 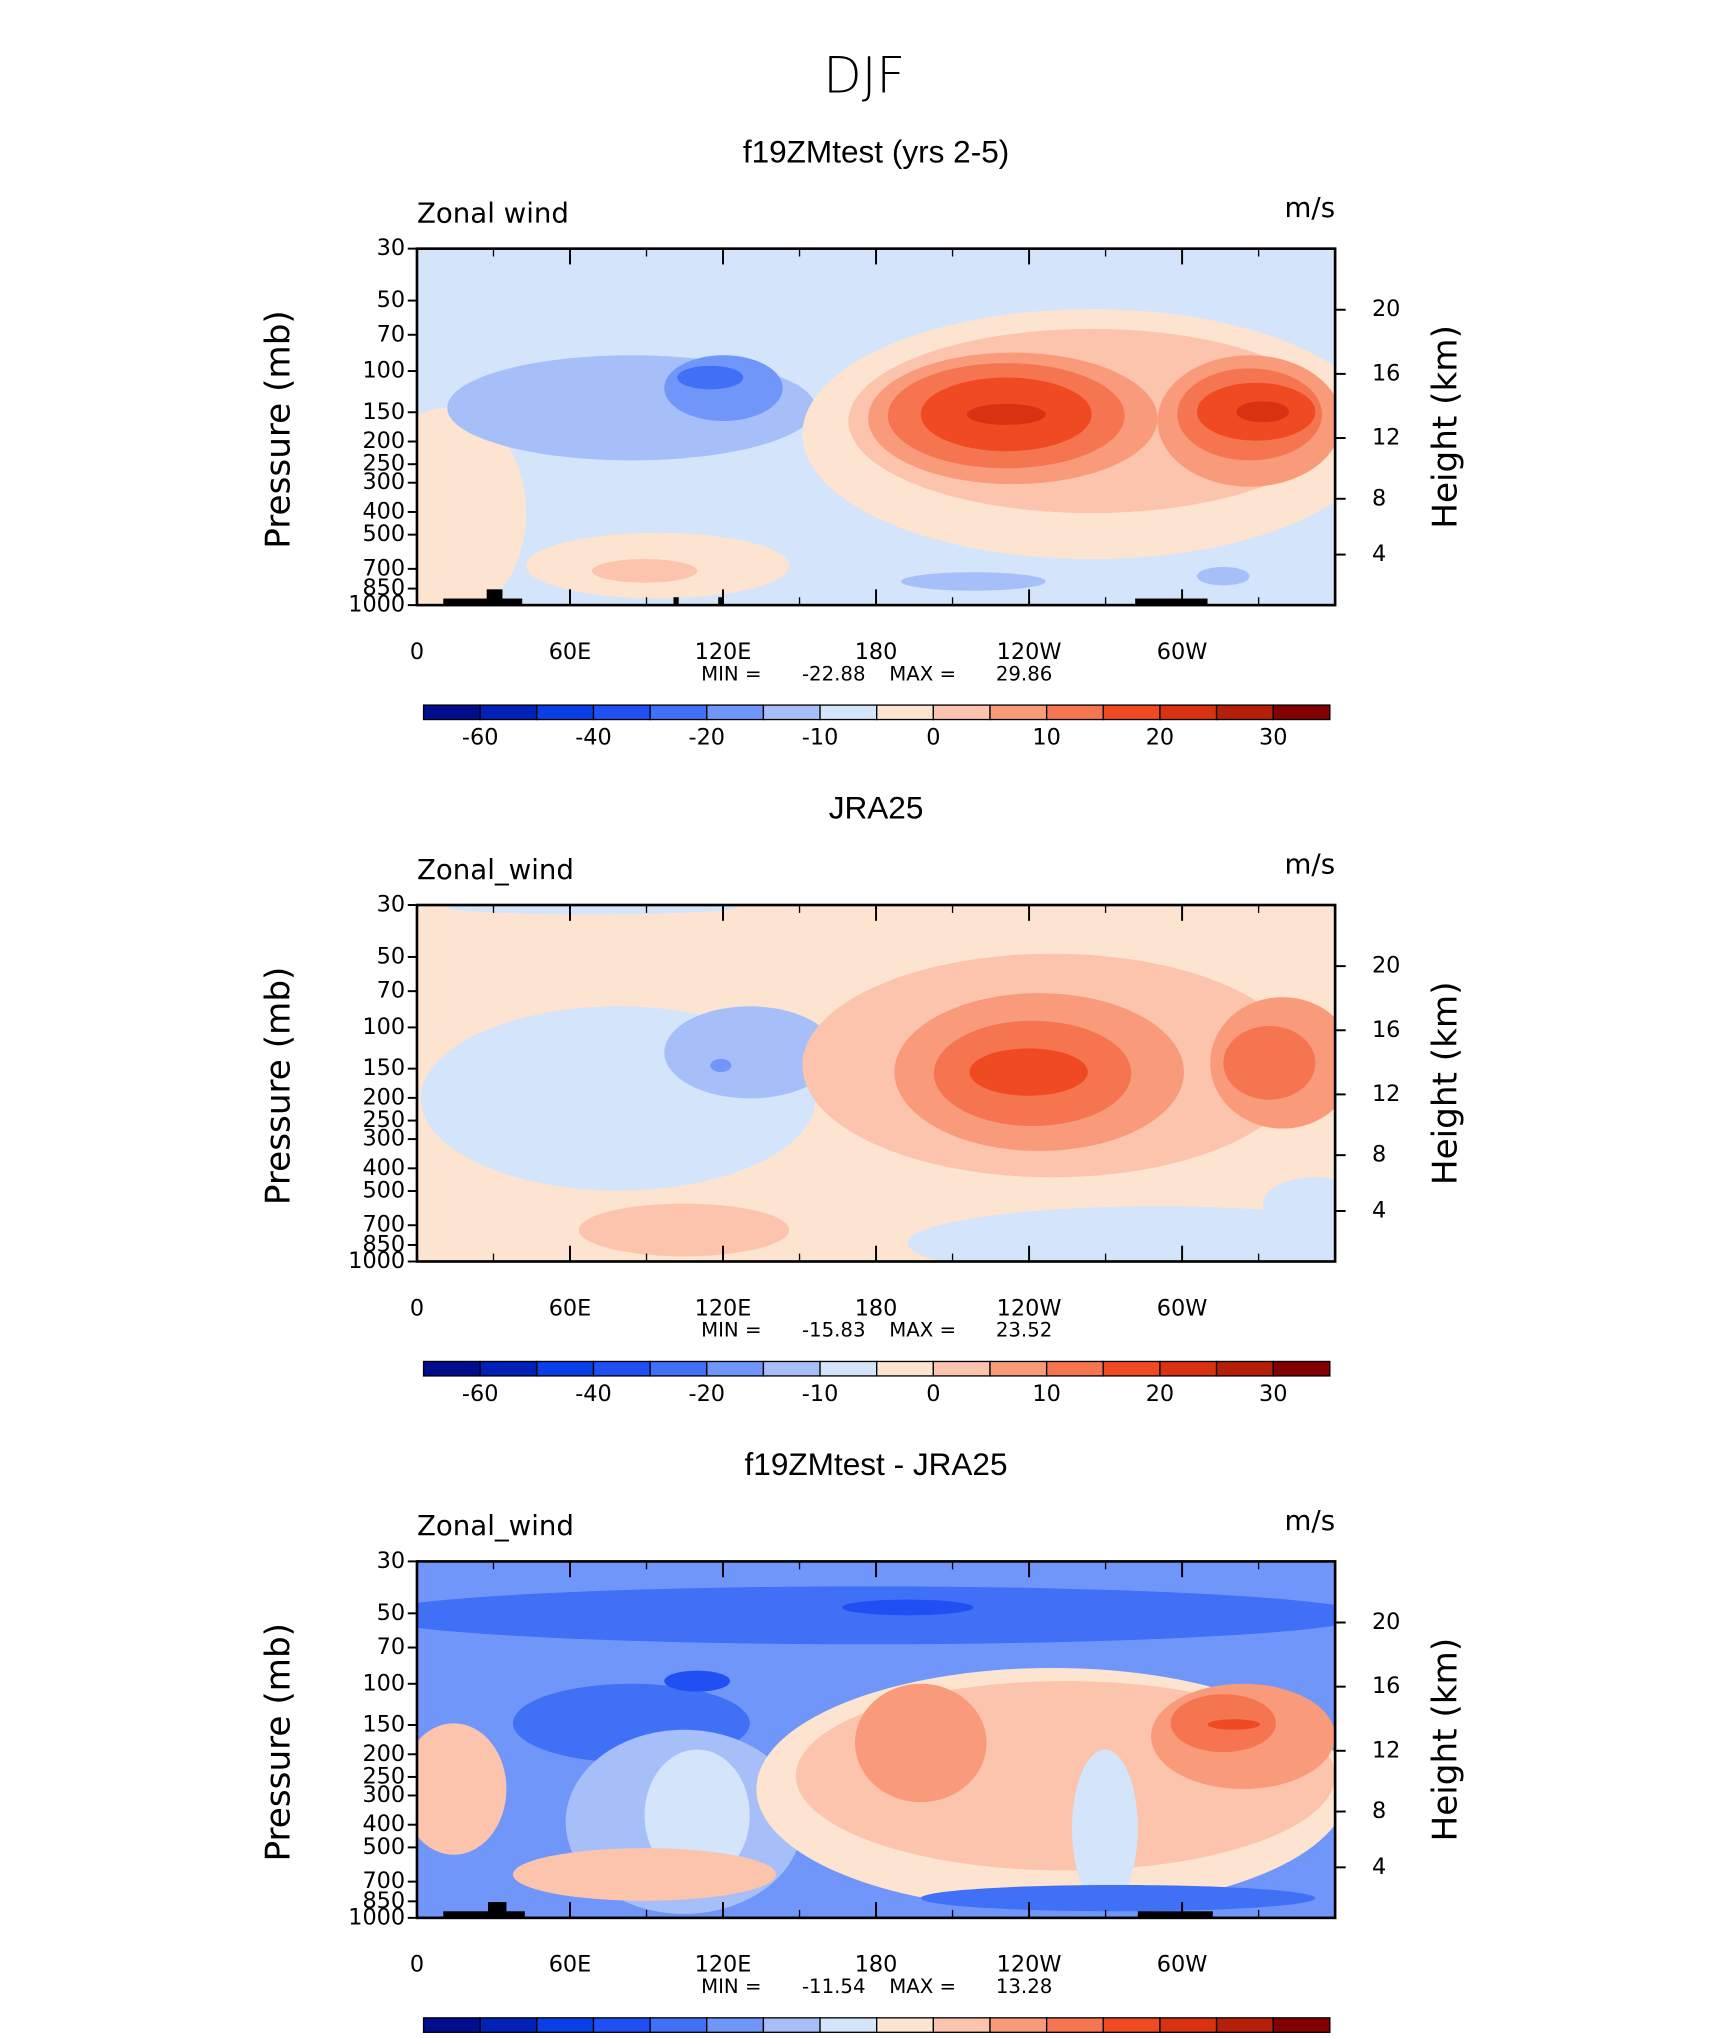 I want to click on colorbar-label: 10, so click(x=1046, y=737).